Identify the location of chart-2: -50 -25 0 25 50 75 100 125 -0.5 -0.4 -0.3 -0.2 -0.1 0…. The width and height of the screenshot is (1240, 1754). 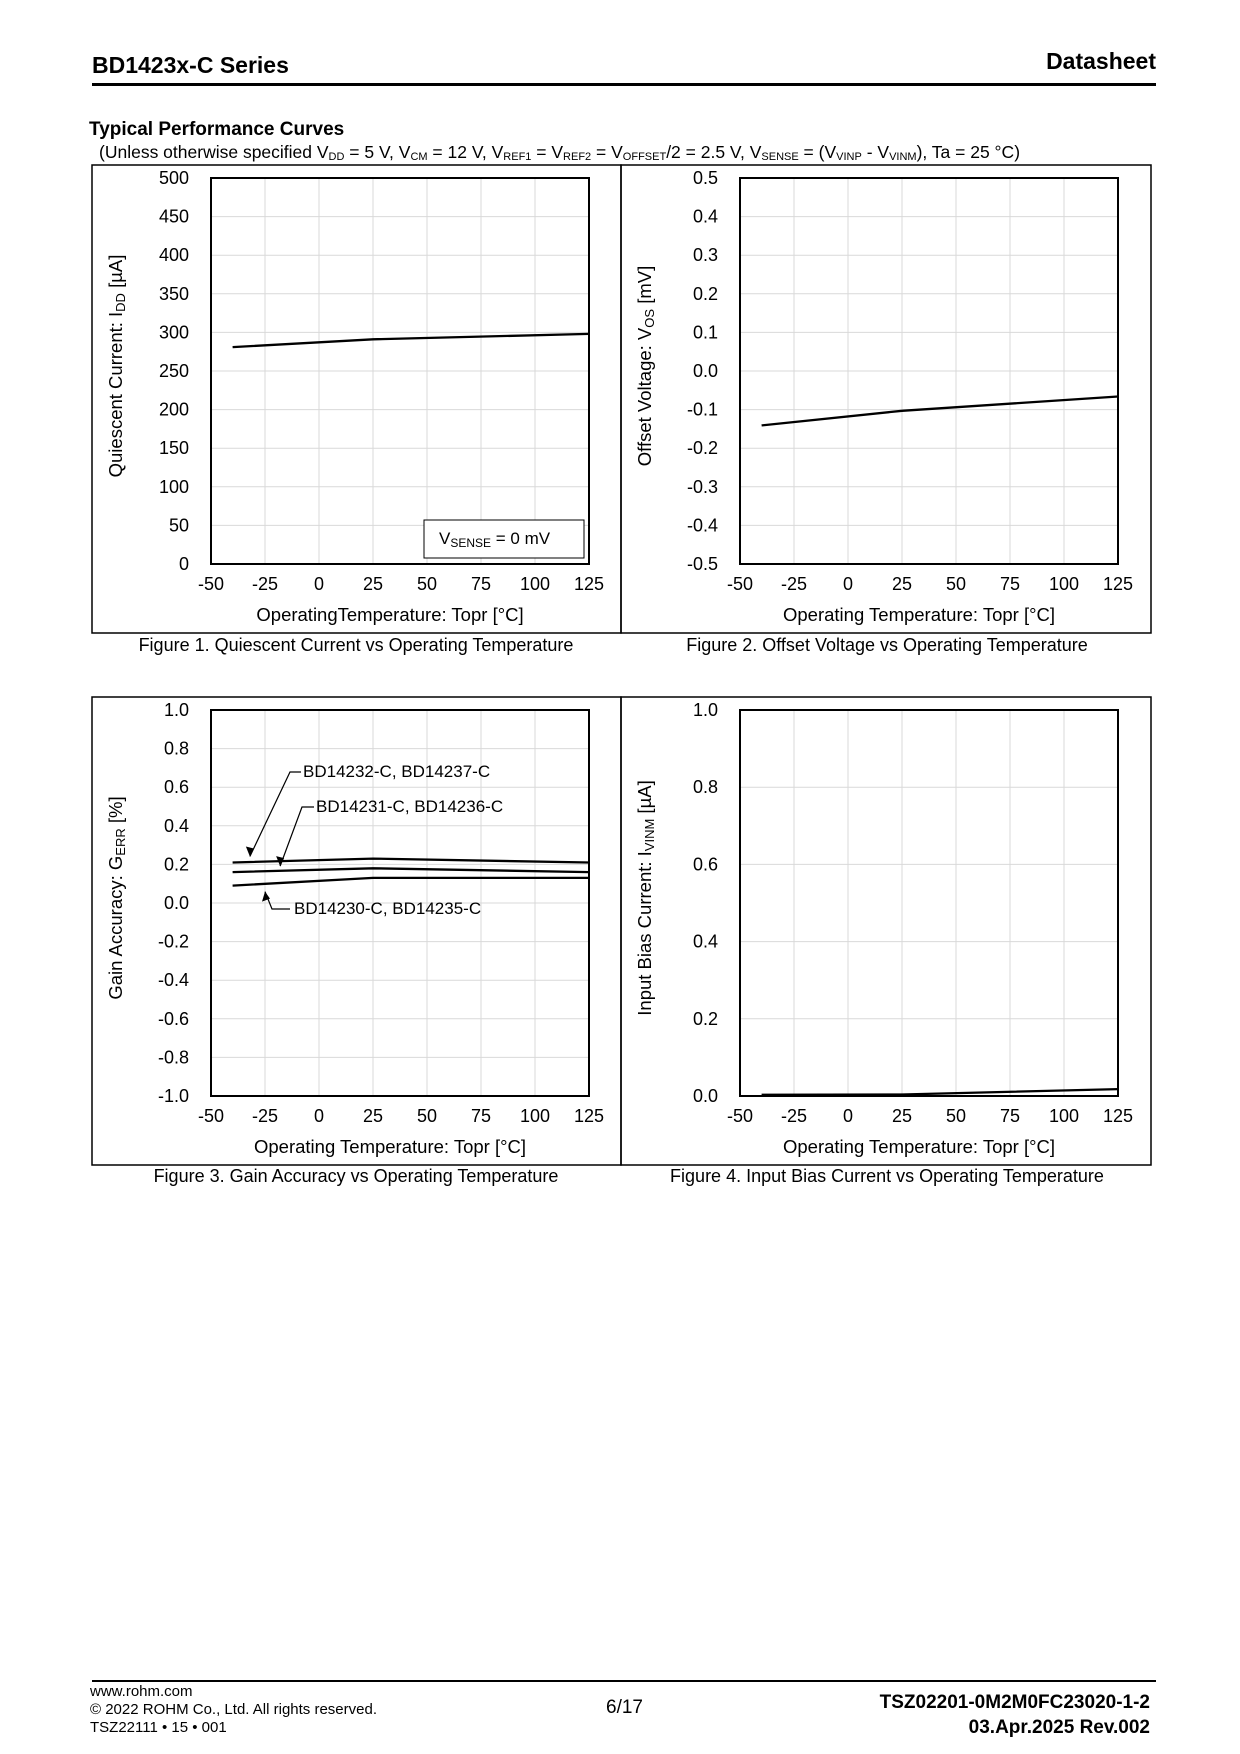
(886, 409).